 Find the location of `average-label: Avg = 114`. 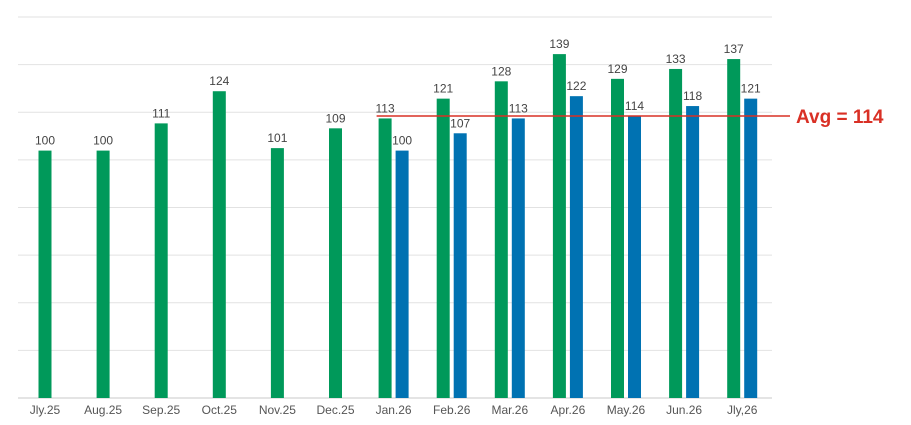

average-label: Avg = 114 is located at coordinates (840, 117).